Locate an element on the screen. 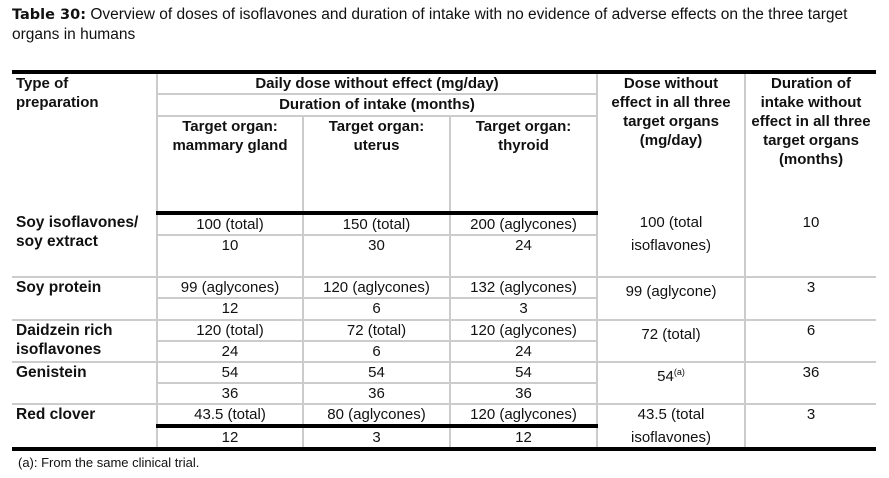 The image size is (889, 478). dose-cell: 43.5 (total) is located at coordinates (229, 416).